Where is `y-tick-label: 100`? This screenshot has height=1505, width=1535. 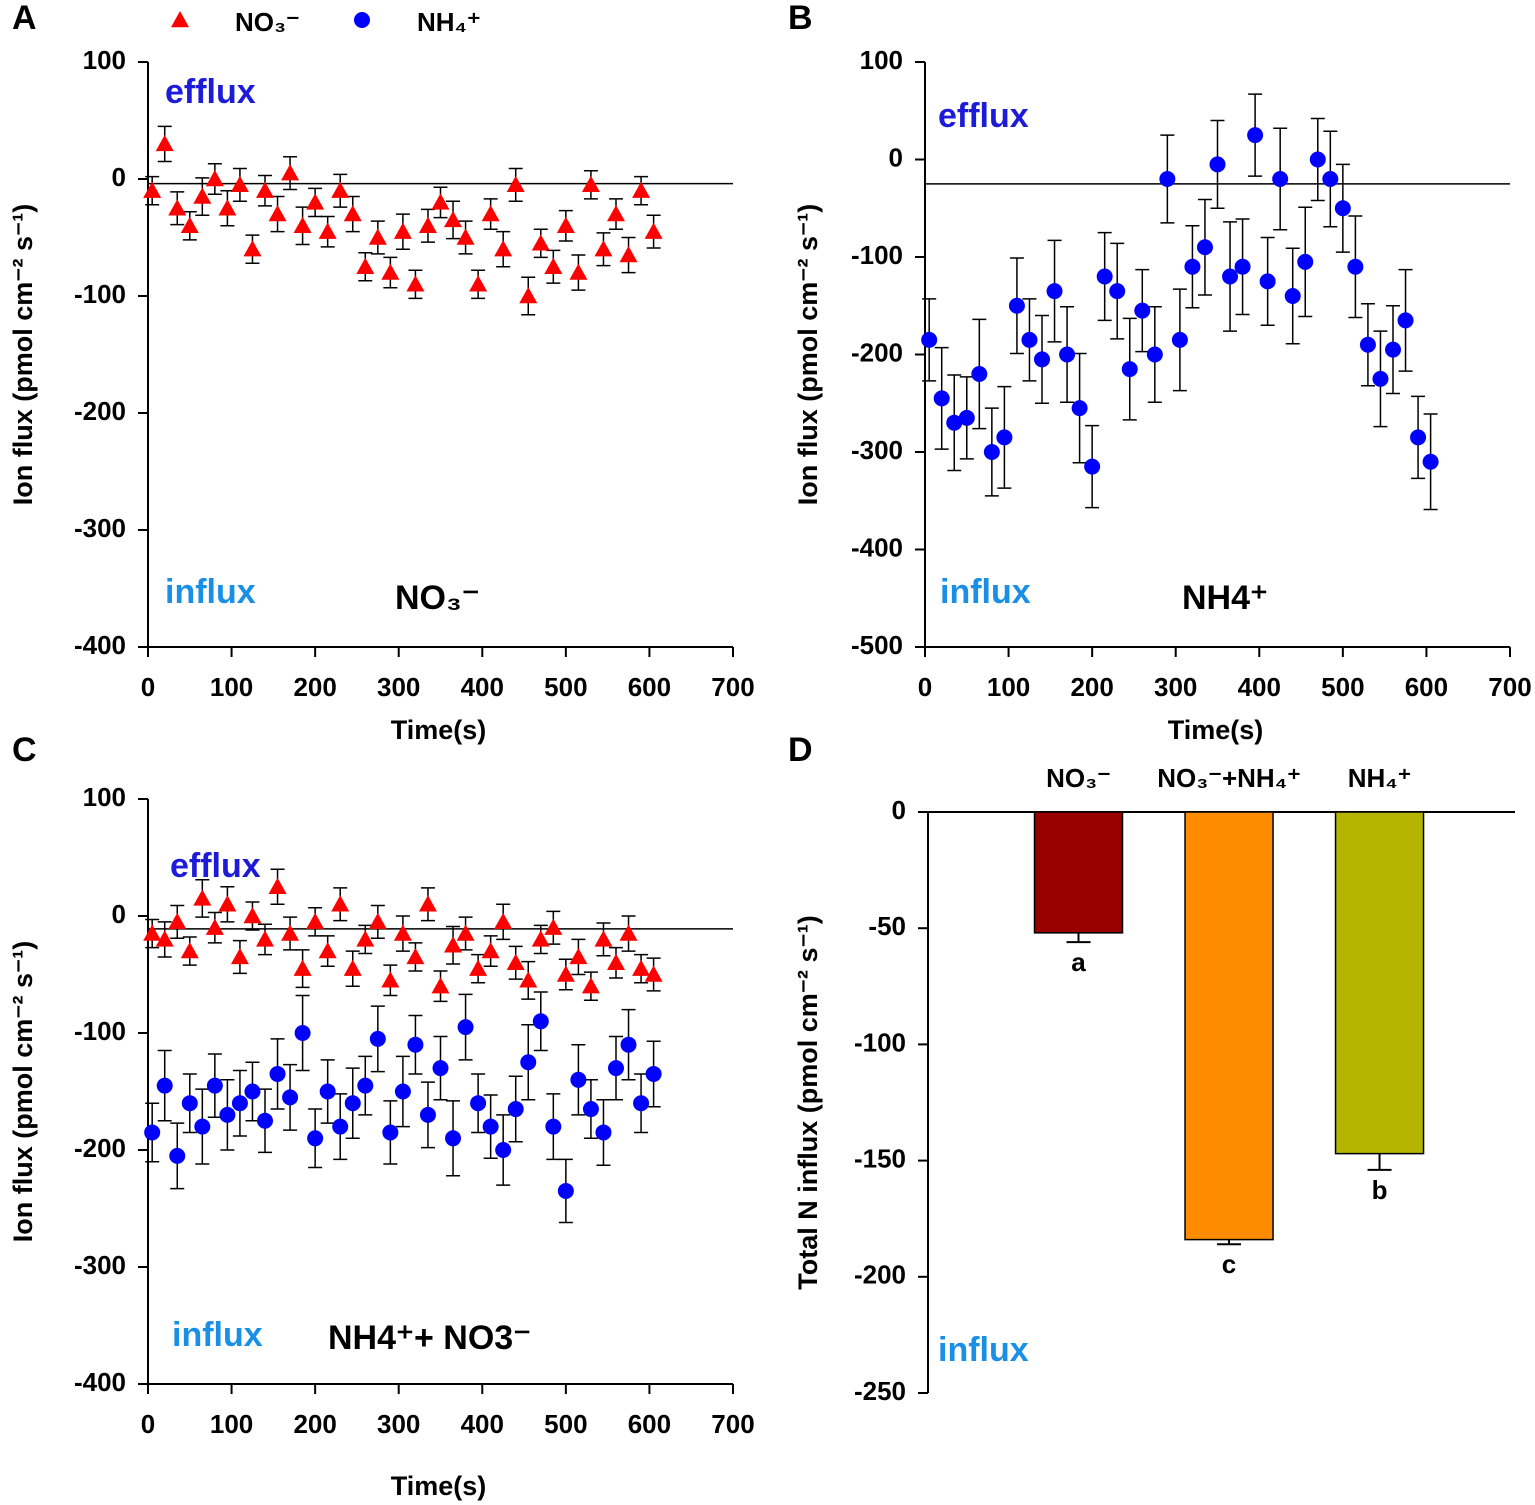 y-tick-label: 100 is located at coordinates (104, 60).